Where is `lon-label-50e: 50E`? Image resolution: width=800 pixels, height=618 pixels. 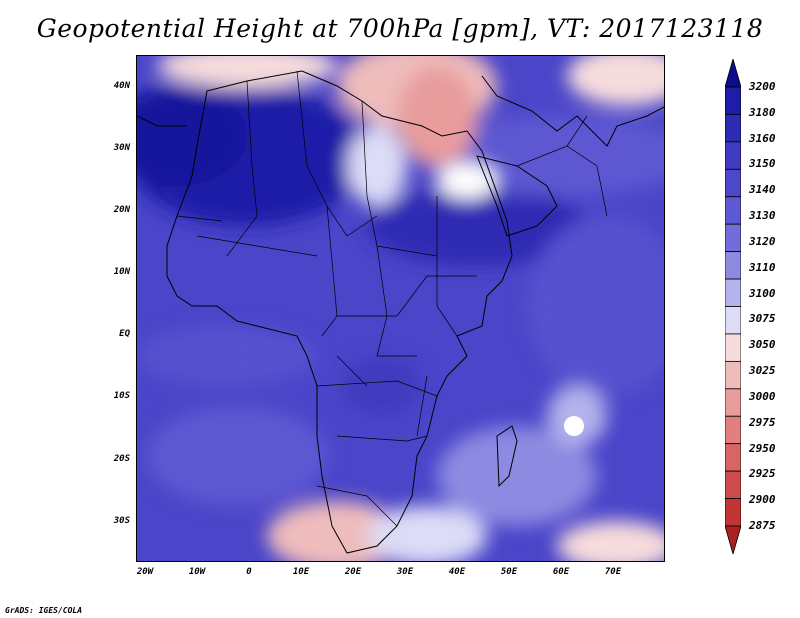 lon-label-50e: 50E is located at coordinates (509, 572).